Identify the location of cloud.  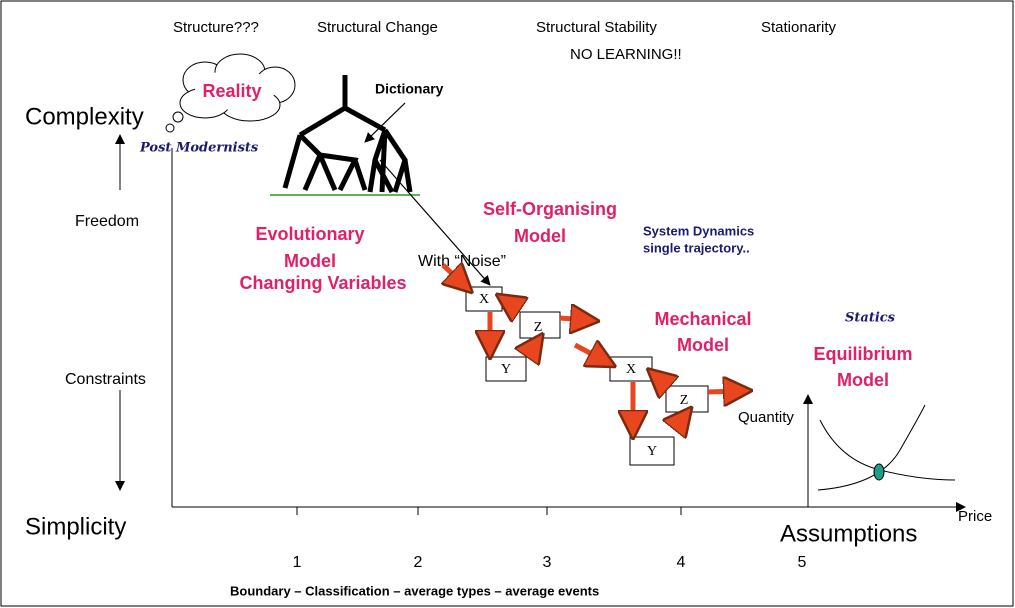
(230, 93).